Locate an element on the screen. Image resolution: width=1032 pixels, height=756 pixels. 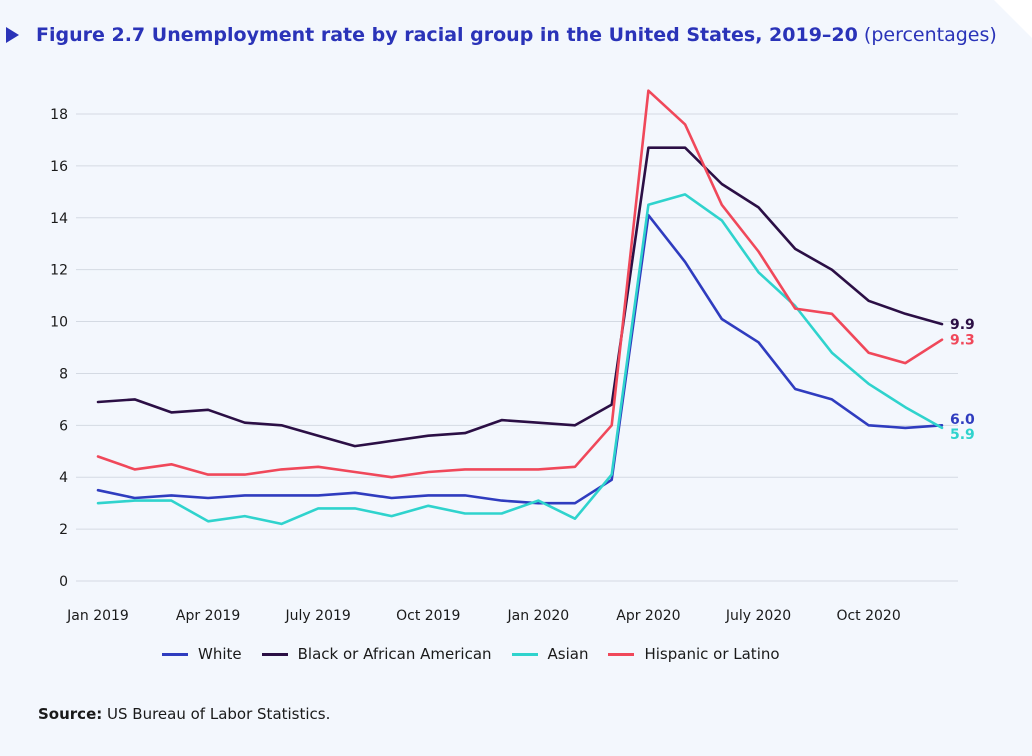
y-axis-tick-labels: 0 2 4 6 8 10 12 14 16 18 is located at coordinates (59, 348).